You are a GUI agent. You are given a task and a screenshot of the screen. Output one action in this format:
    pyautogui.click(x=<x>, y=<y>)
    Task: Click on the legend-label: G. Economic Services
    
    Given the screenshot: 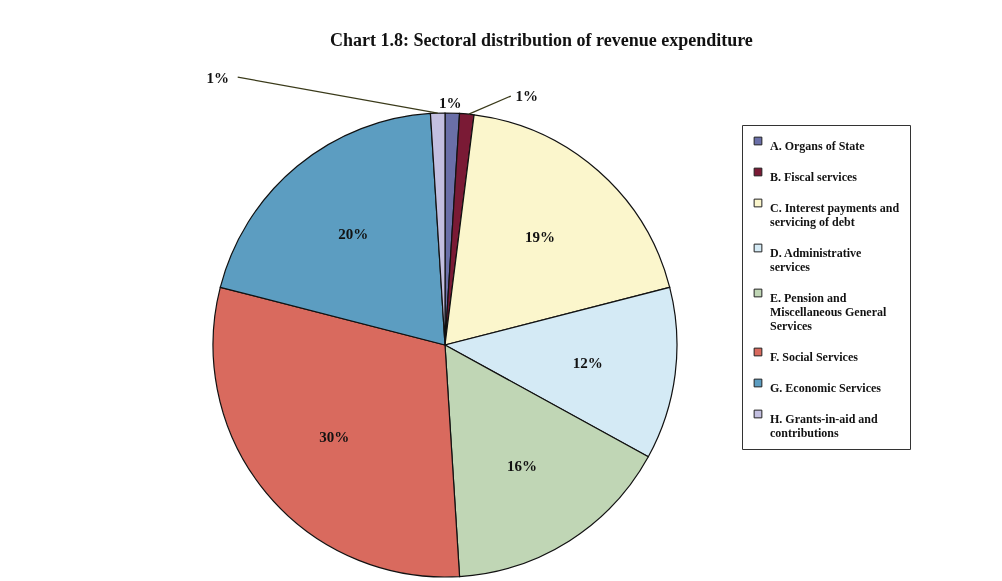 What is the action you would take?
    pyautogui.click(x=826, y=388)
    